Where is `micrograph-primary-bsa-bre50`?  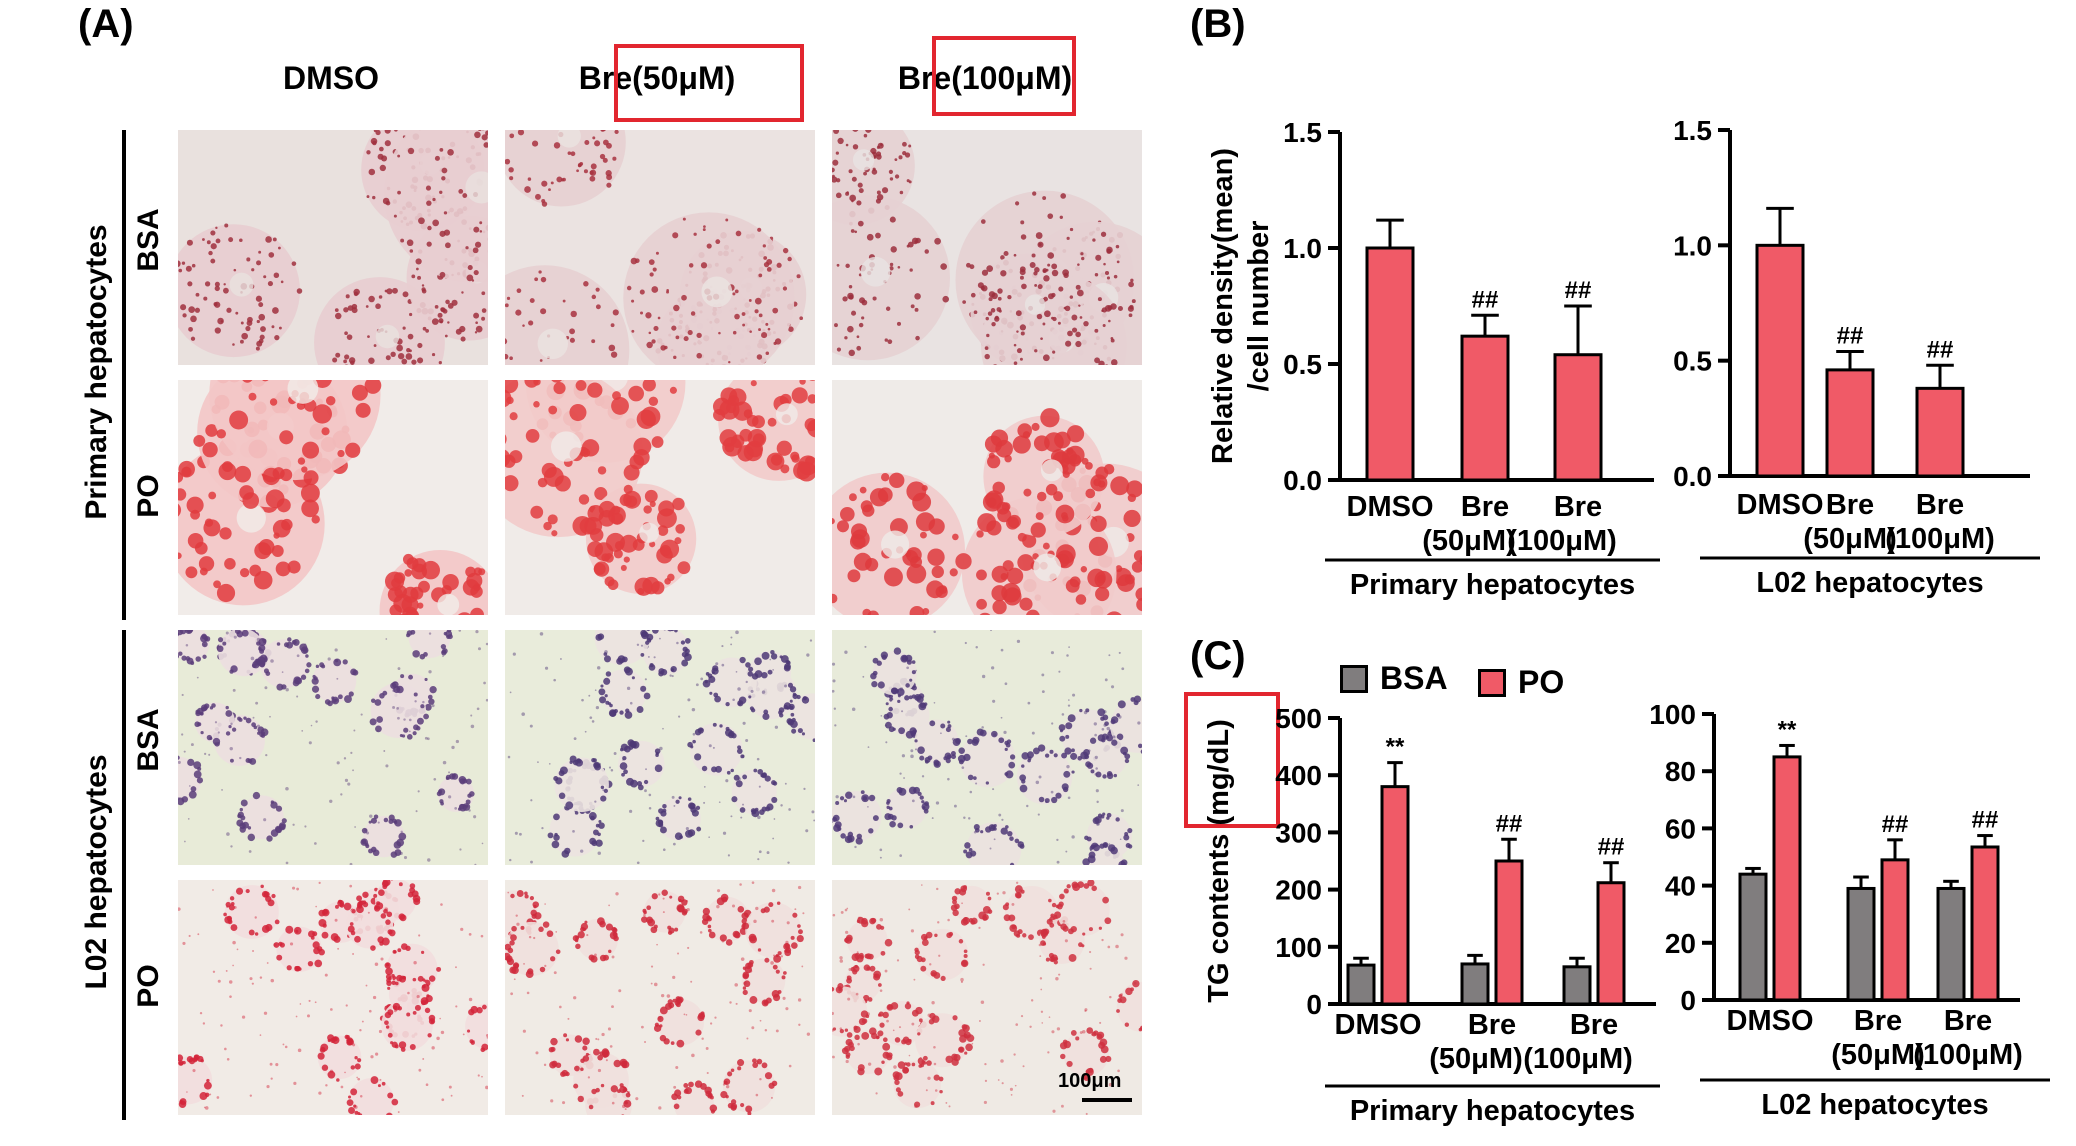
micrograph-primary-bsa-bre50 is located at coordinates (660, 247).